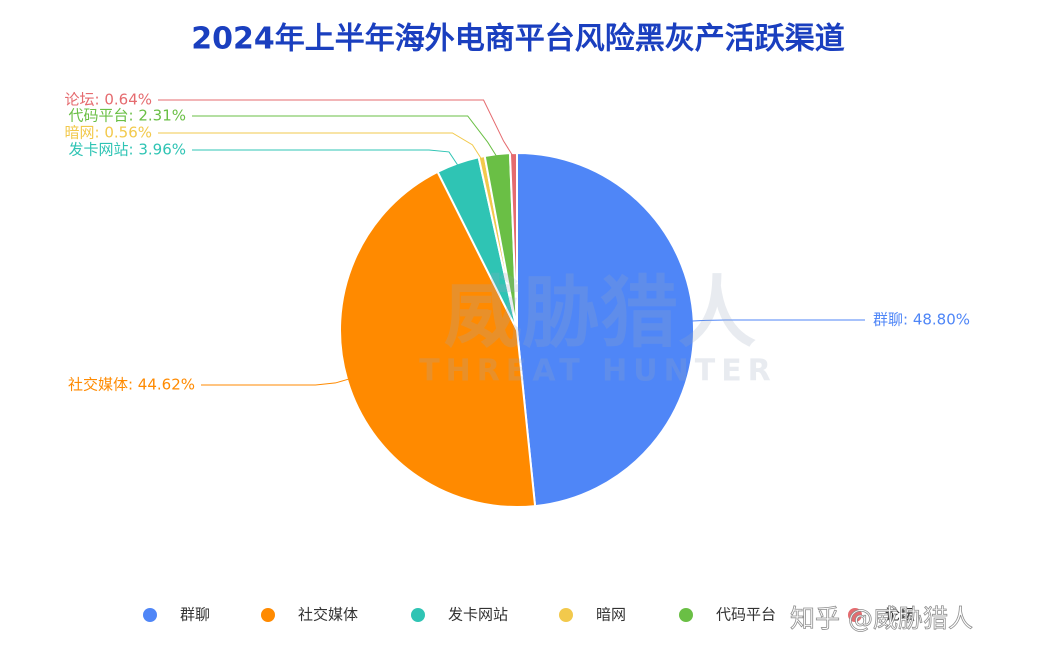  What do you see at coordinates (518, 39) in the screenshot?
I see `chart-title: 2024年上半年海外电商平台风险黑灰产活跃渠道` at bounding box center [518, 39].